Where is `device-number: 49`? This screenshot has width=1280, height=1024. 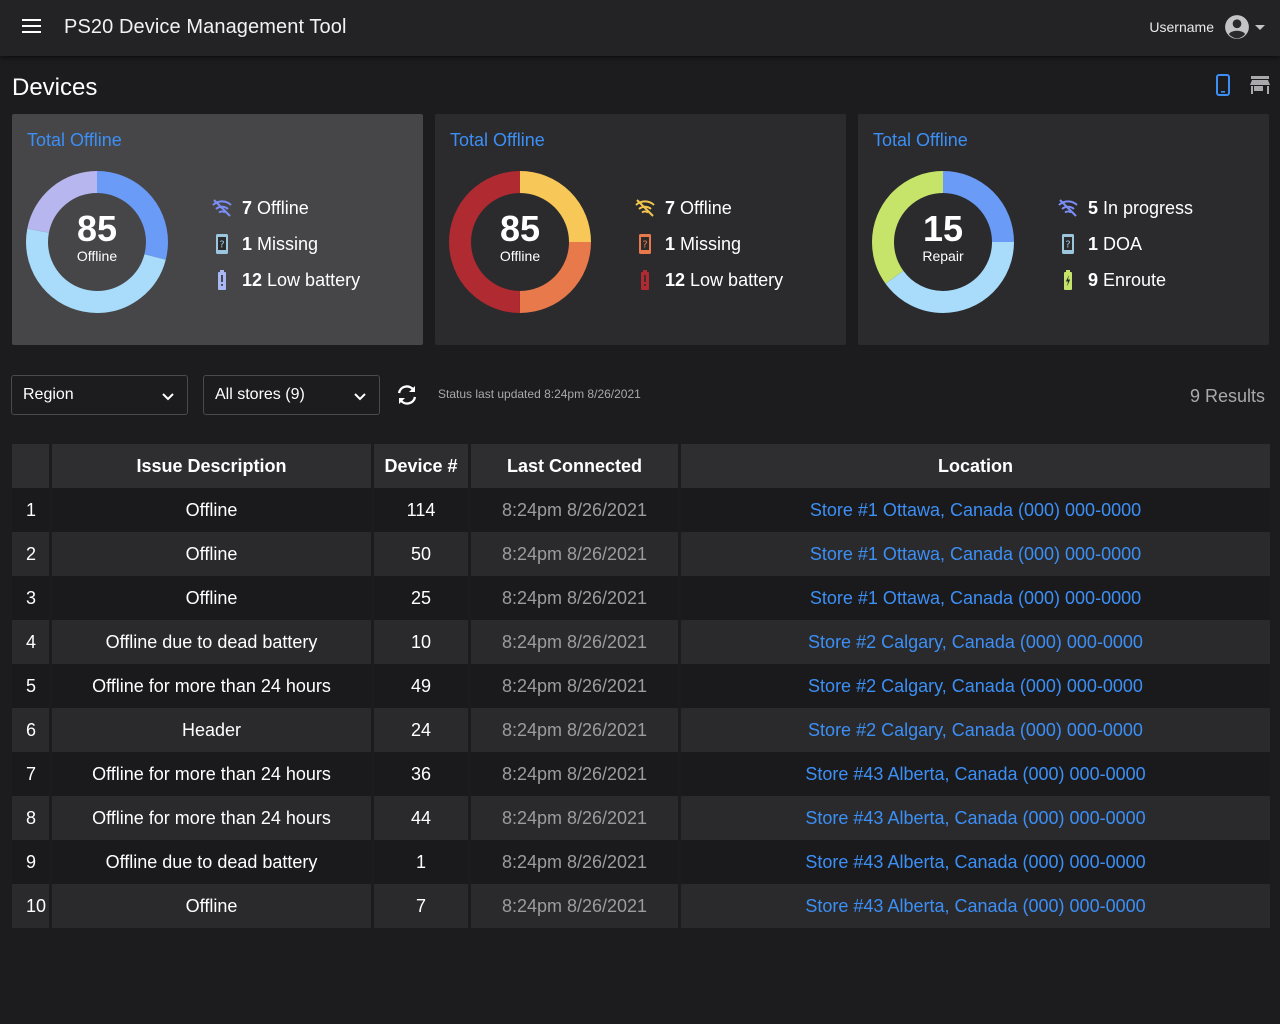 device-number: 49 is located at coordinates (422, 686).